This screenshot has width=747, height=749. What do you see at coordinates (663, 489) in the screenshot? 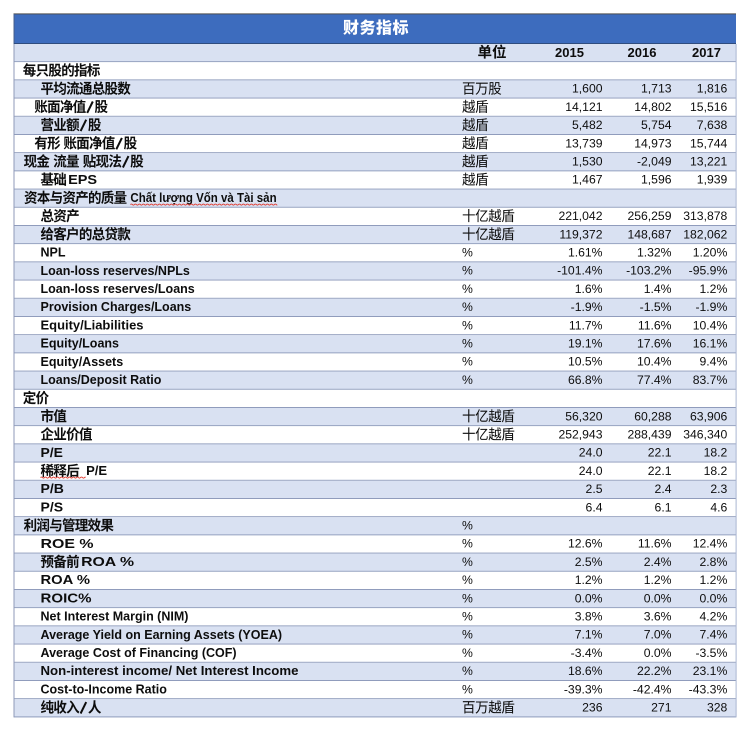
I see `svg-text: 2.4` at bounding box center [663, 489].